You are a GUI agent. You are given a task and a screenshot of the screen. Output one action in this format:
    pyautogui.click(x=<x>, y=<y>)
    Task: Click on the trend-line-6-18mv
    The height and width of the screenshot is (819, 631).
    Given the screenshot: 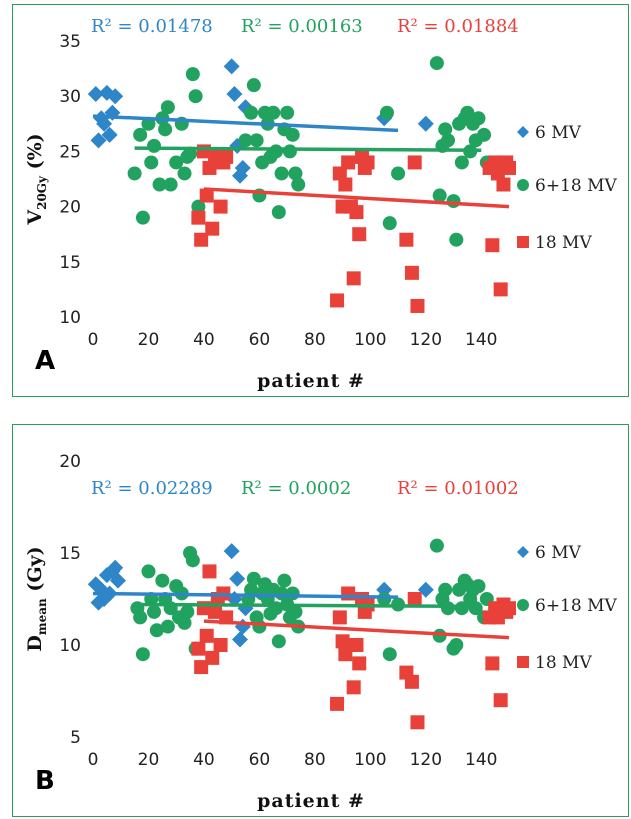 What is the action you would take?
    pyautogui.click(x=308, y=605)
    